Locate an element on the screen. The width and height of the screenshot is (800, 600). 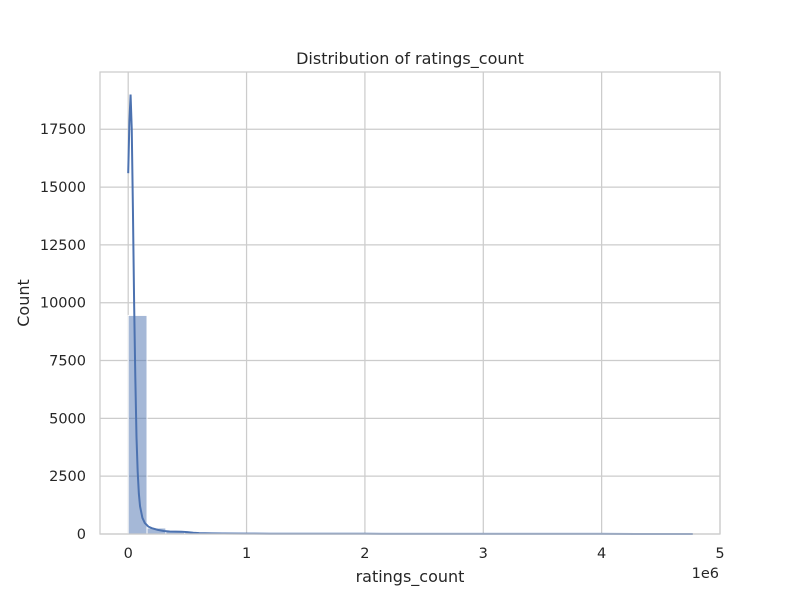
y-tick-label: 12500 is located at coordinates (63, 246).